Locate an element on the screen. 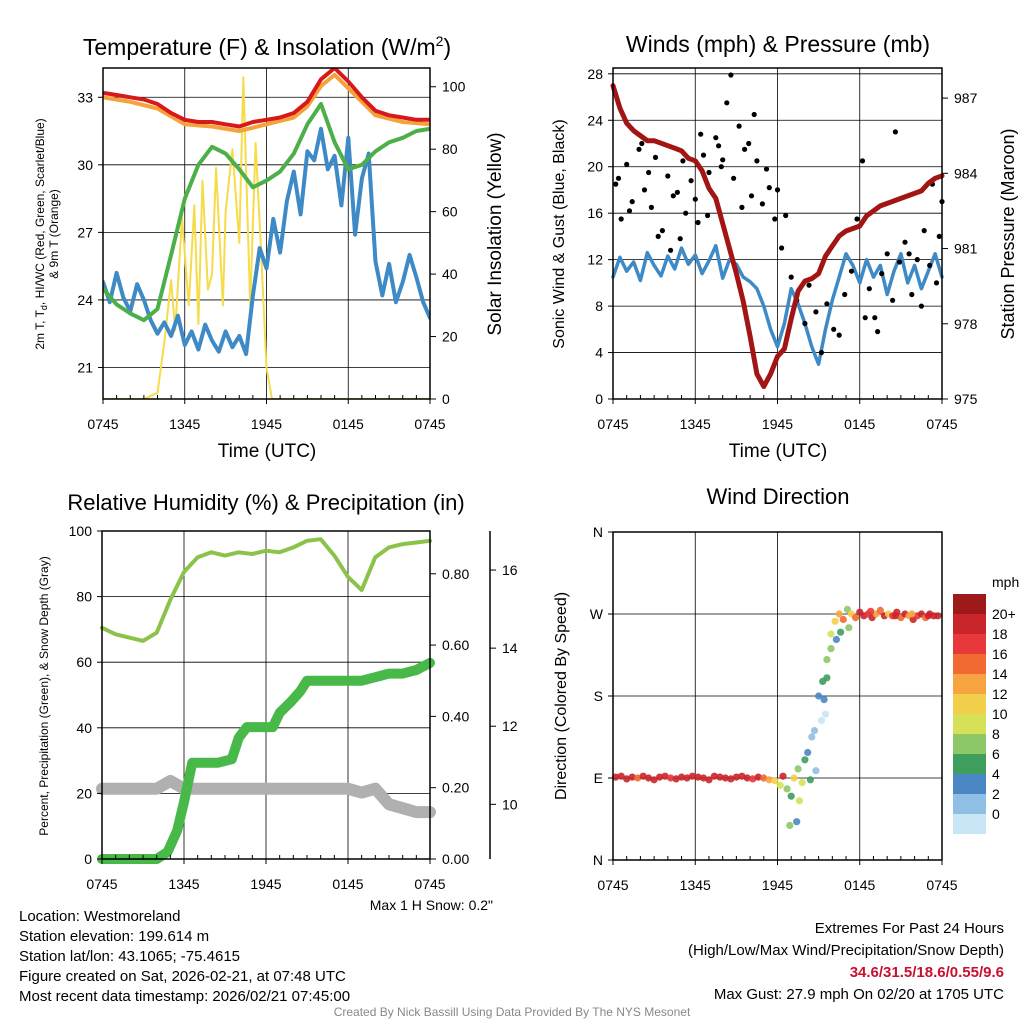  y-tick-label: 60 is located at coordinates (450, 212).